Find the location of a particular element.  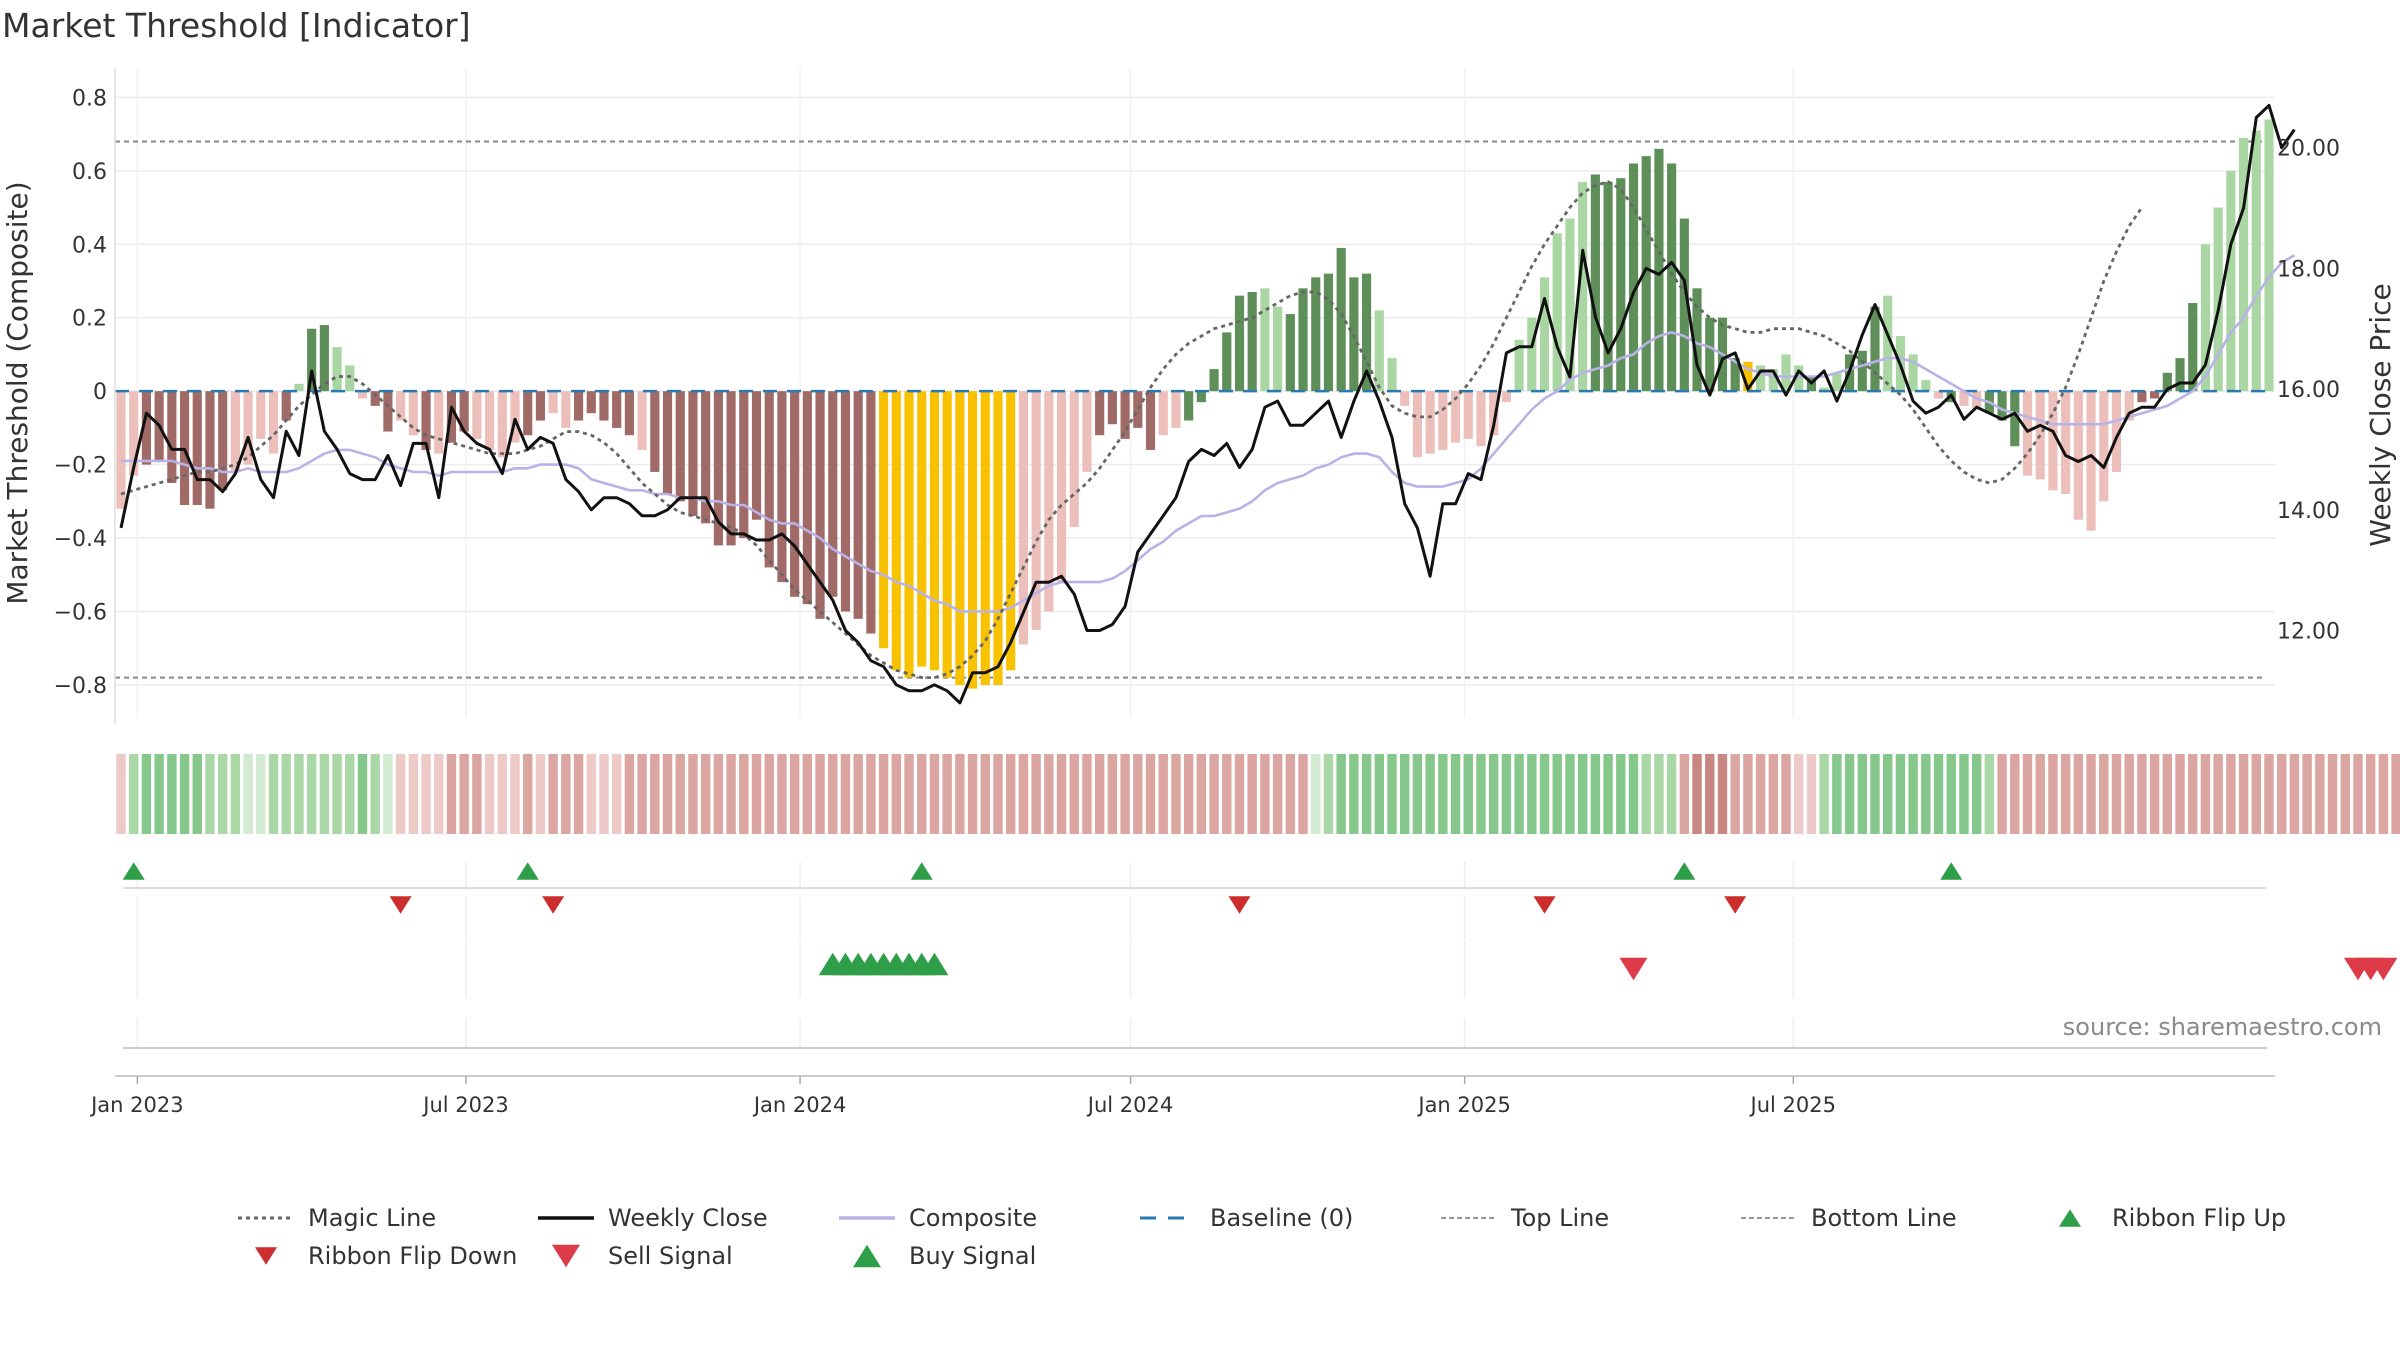

signal-markers is located at coordinates (1260, 955).